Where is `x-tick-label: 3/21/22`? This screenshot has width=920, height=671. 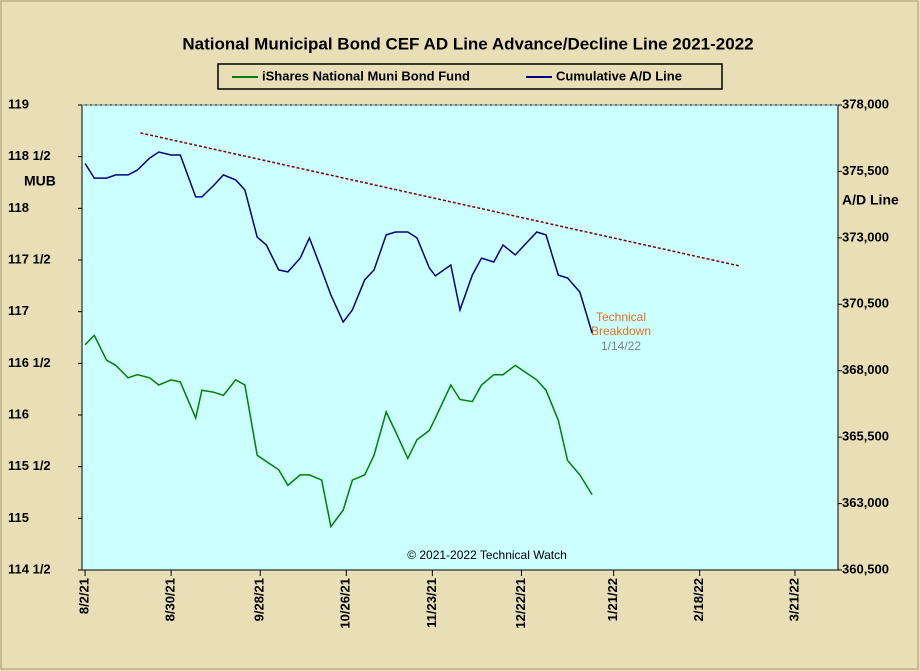 x-tick-label: 3/21/22 is located at coordinates (793, 599).